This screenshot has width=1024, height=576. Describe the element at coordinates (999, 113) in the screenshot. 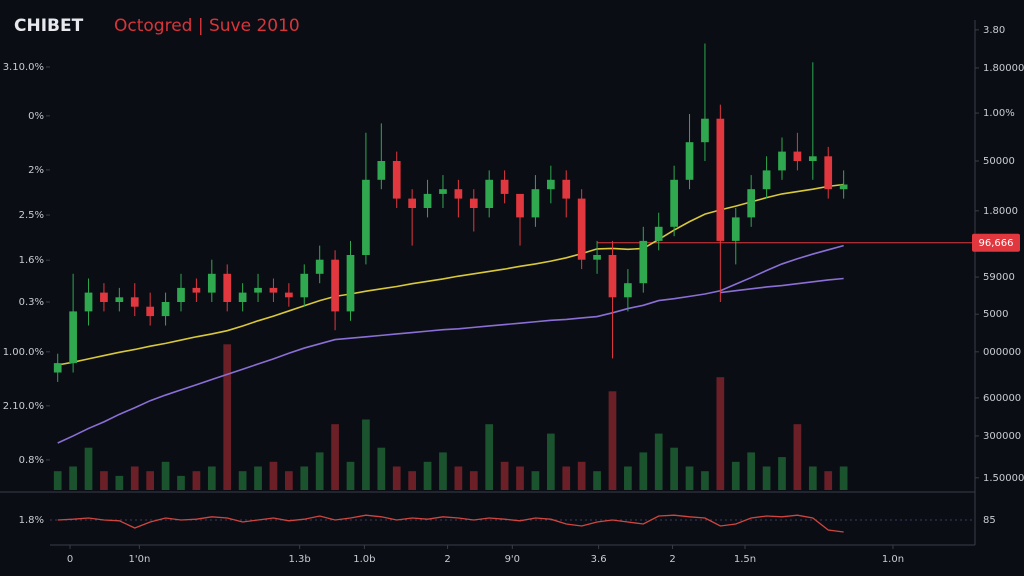

I see `y2-tick-label: 1.00%` at that location.